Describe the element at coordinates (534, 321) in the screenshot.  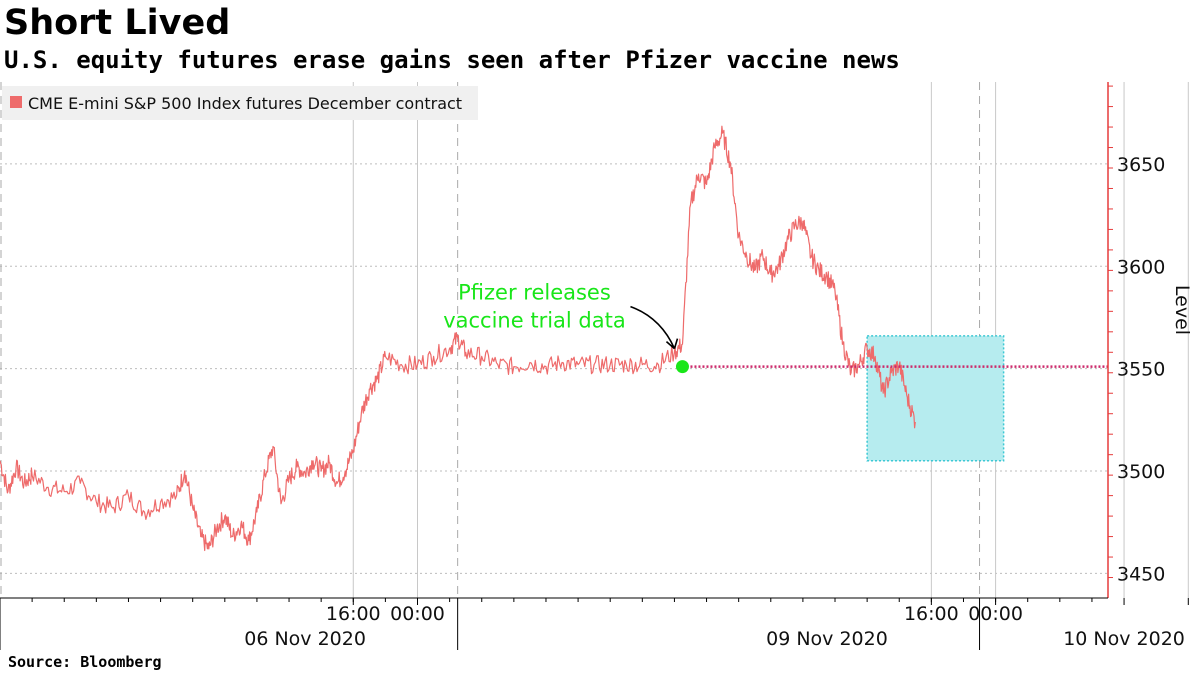
I see `annotation-line-2: vaccine trial data` at that location.